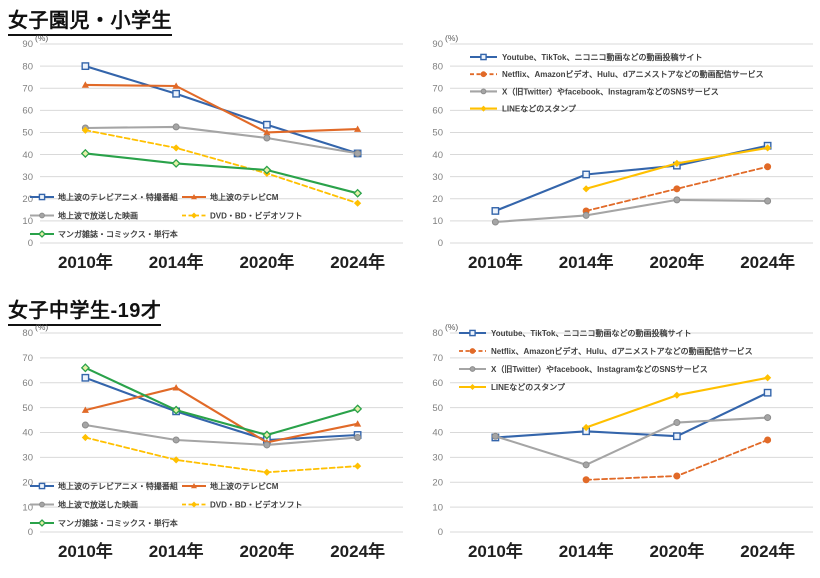 The width and height of the screenshot is (820, 578). What do you see at coordinates (357, 262) in the screenshot?
I see `x-tick-label: 2024年` at bounding box center [357, 262].